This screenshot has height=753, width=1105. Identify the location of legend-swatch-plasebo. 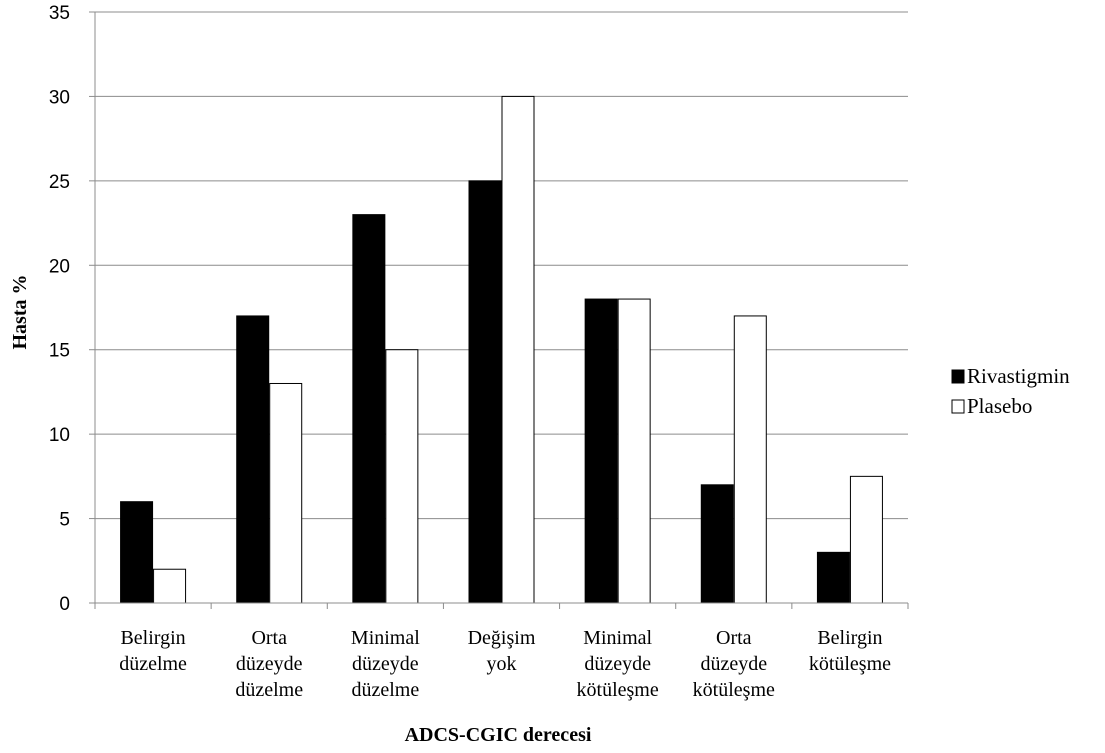
(958, 406).